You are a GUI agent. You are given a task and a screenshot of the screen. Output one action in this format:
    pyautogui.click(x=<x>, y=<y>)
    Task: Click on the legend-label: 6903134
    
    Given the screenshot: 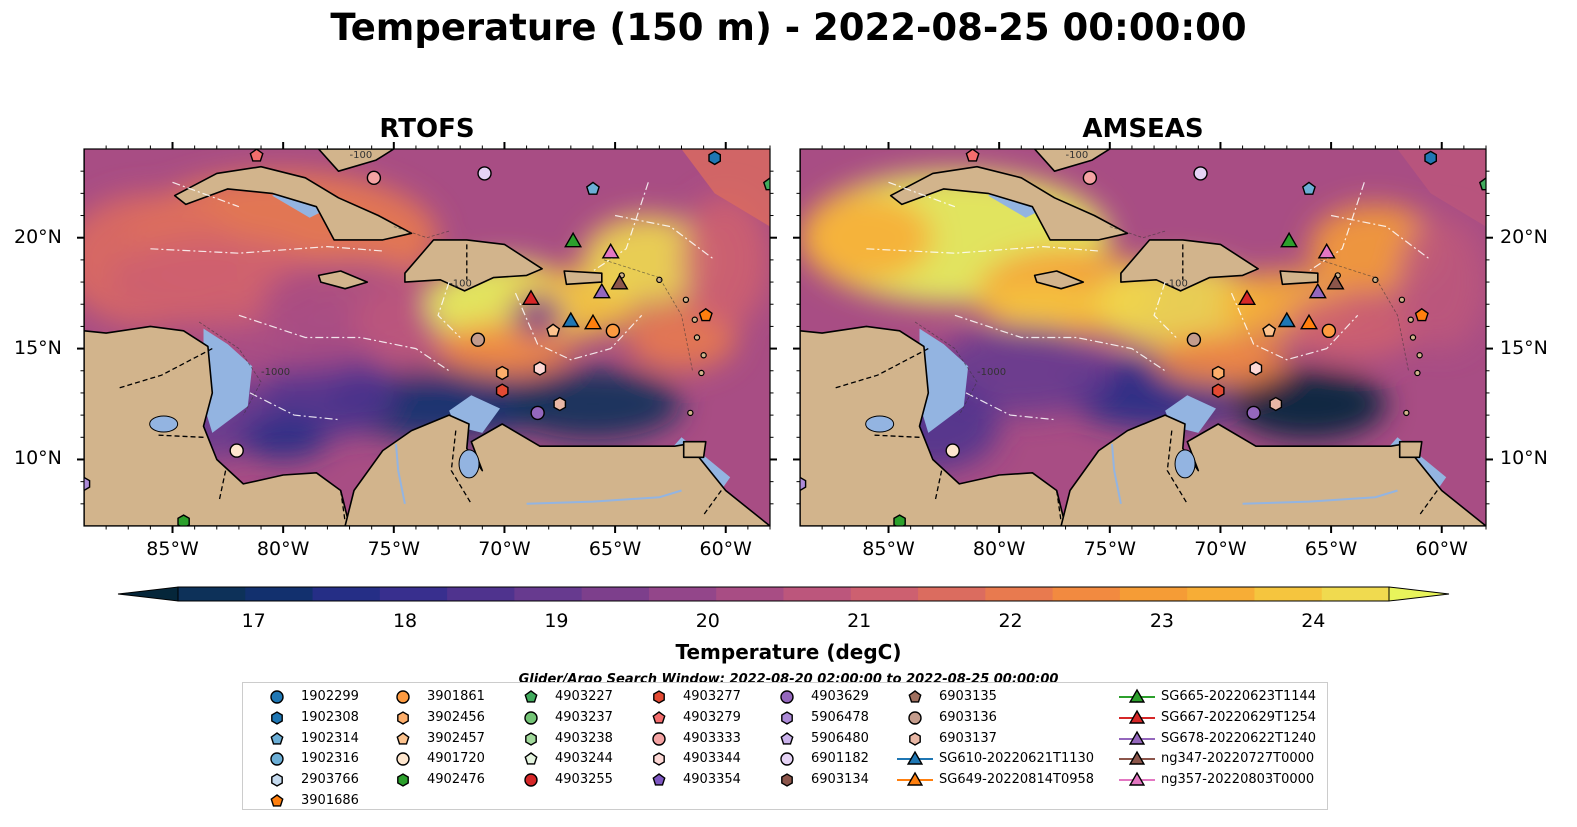 What is the action you would take?
    pyautogui.click(x=840, y=780)
    